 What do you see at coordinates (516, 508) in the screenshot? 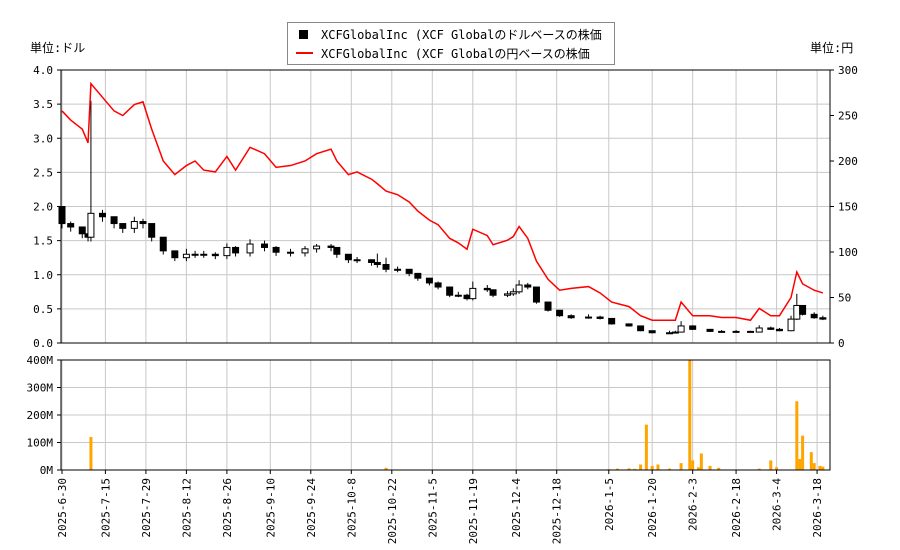
I see `x-tick-label: 2025-12-4` at bounding box center [516, 508].